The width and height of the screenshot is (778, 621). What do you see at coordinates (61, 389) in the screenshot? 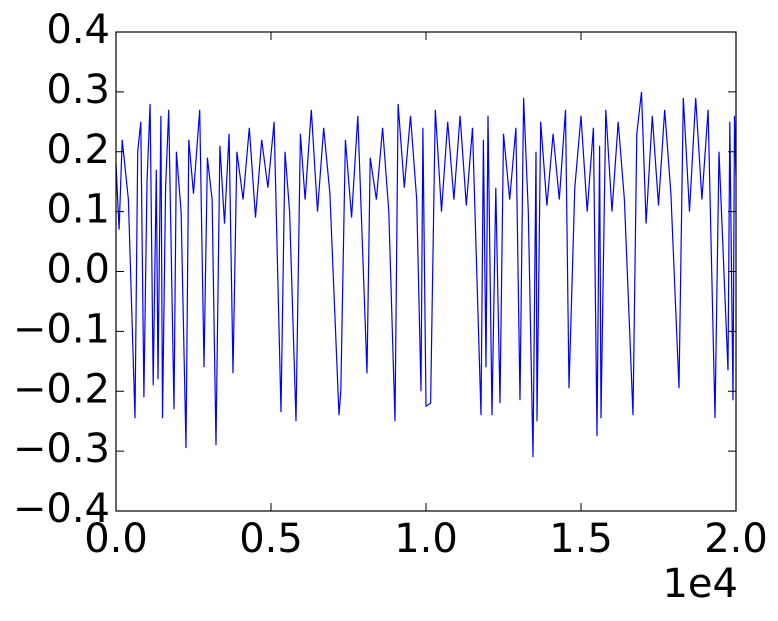
I see `y-tick-label: −0.2` at bounding box center [61, 389].